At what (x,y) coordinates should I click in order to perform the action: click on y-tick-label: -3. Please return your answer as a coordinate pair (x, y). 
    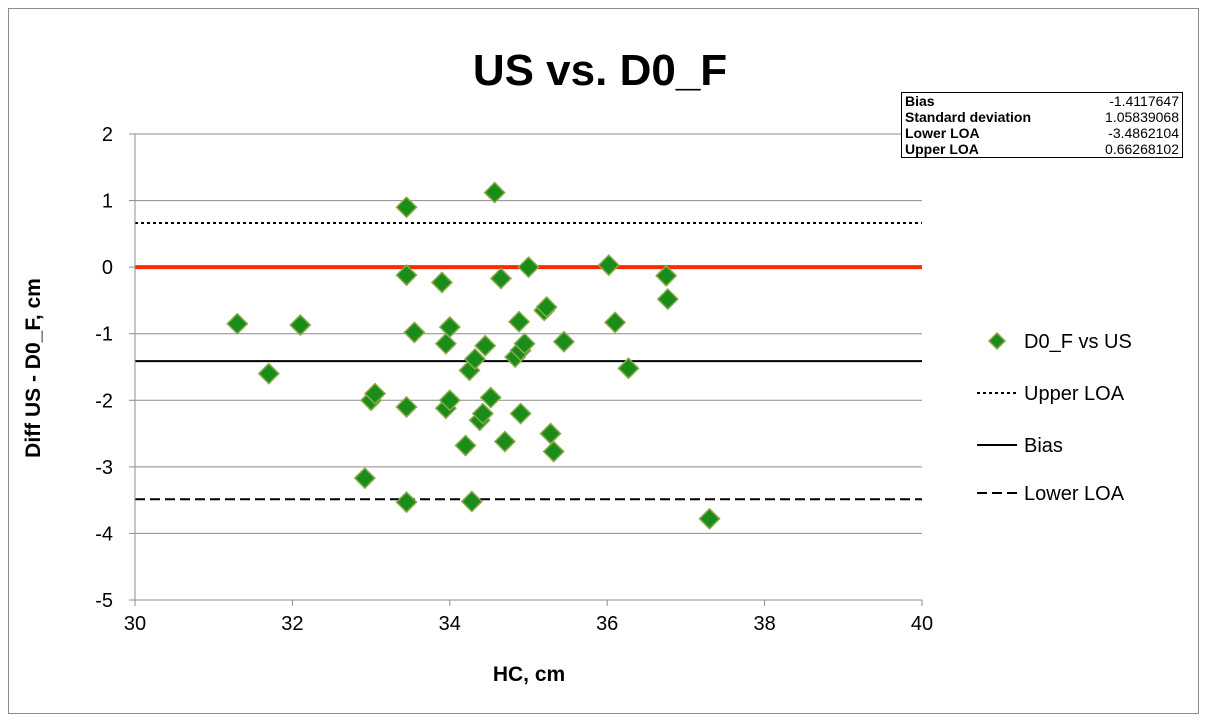
    Looking at the image, I should click on (104, 468).